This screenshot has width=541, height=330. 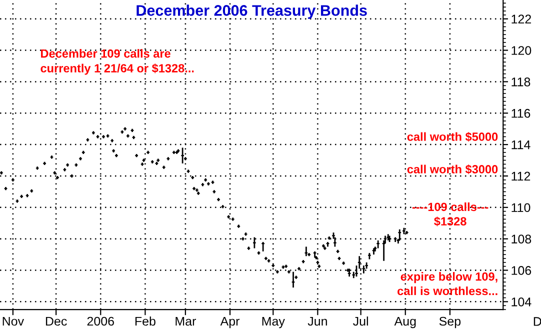 What do you see at coordinates (251, 11) in the screenshot?
I see `chart-title: December 2006 Treasury Bonds` at bounding box center [251, 11].